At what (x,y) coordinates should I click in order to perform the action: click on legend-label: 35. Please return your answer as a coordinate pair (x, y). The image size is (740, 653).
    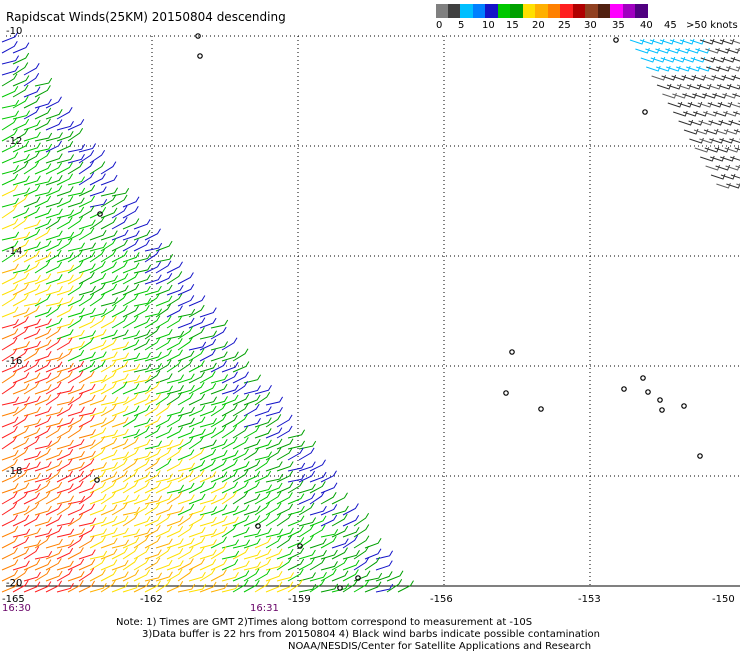
    Looking at the image, I should click on (618, 25).